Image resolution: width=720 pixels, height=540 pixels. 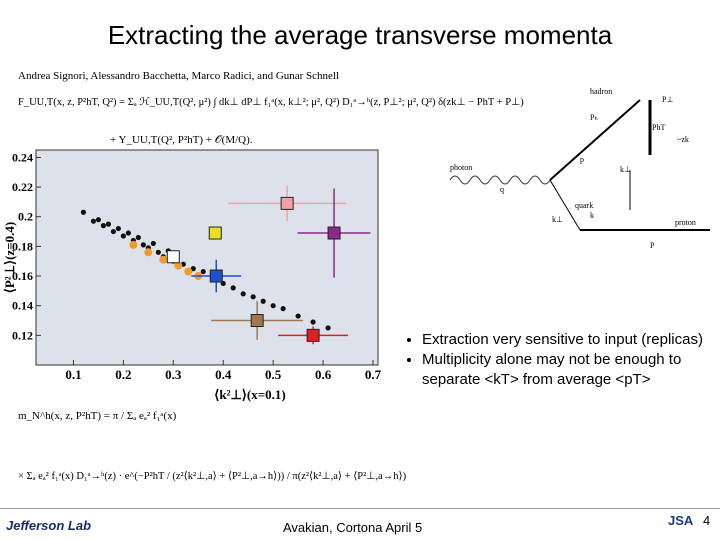 What do you see at coordinates (461, 167) in the screenshot?
I see `diagram-label: photon` at bounding box center [461, 167].